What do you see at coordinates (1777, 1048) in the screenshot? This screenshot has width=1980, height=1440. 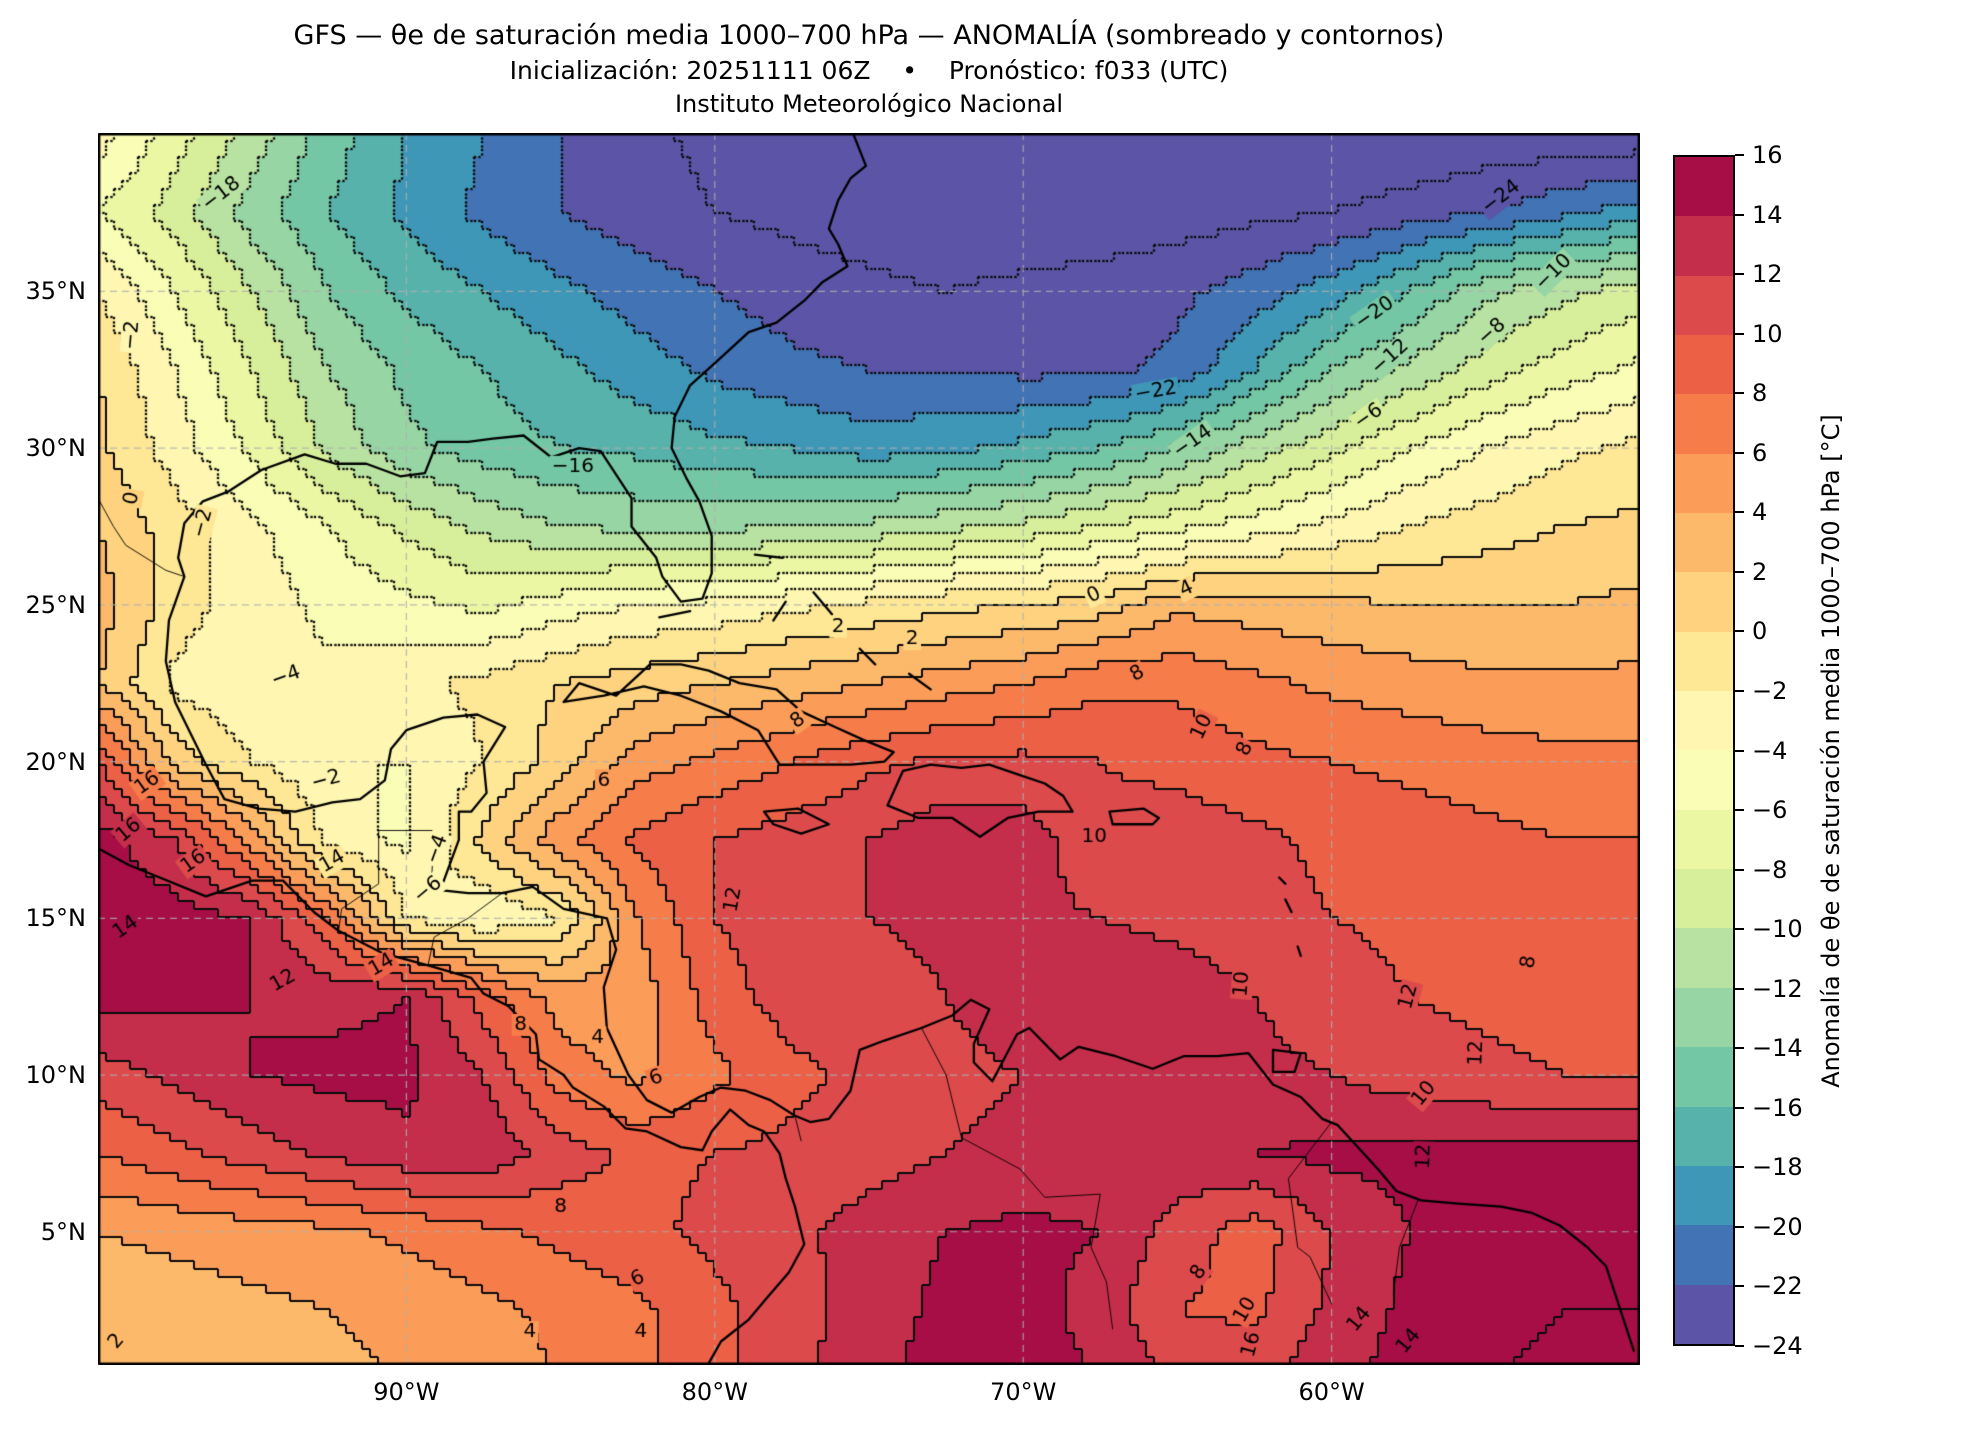 I see `colorbar-tick-label: −14` at bounding box center [1777, 1048].